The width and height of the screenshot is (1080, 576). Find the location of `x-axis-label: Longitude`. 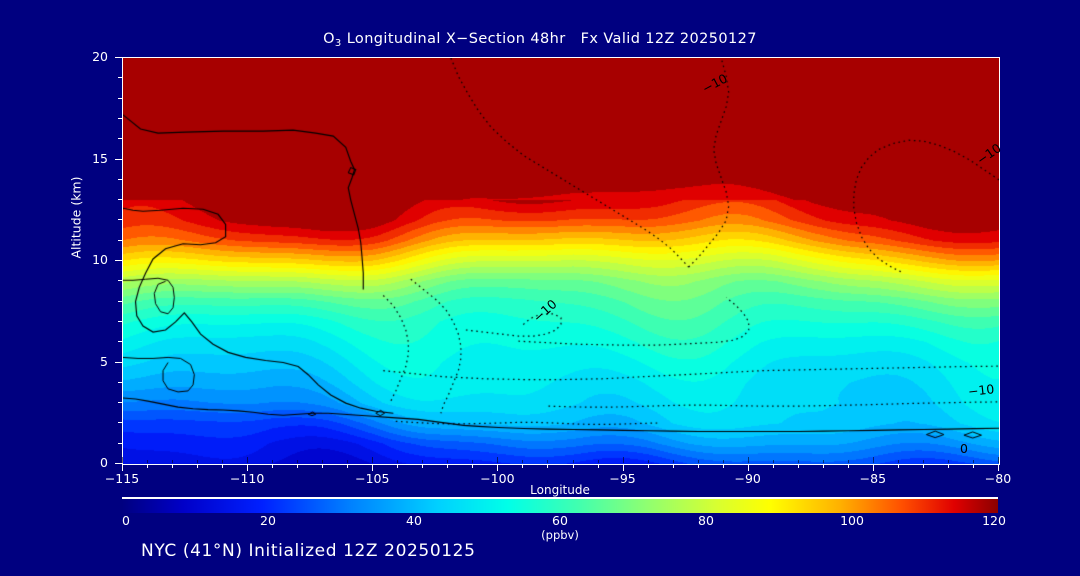

x-axis-label: Longitude is located at coordinates (560, 490).